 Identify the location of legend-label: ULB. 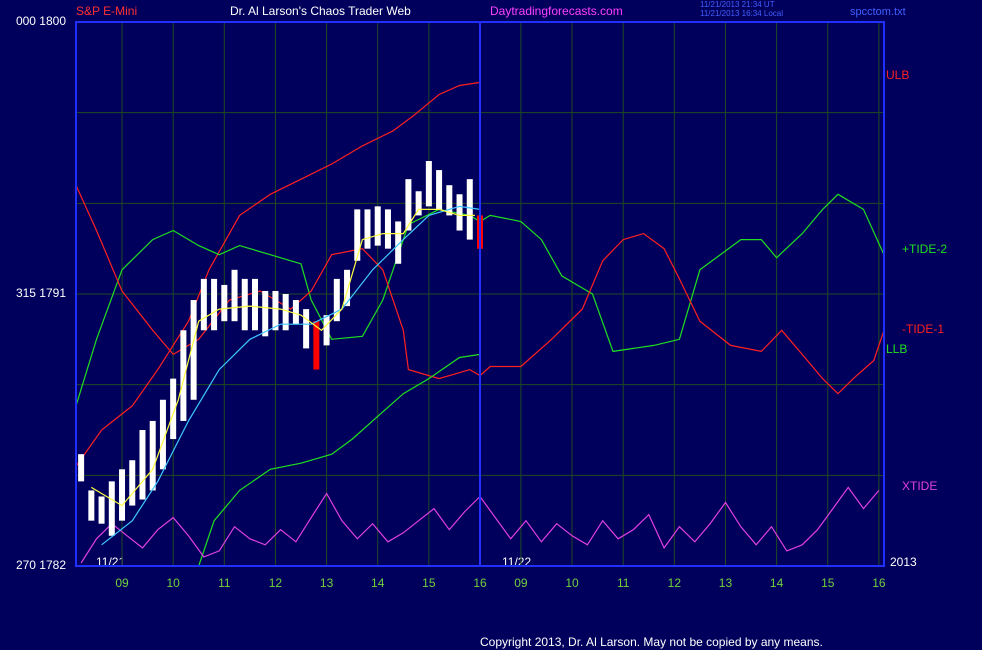
(897, 75).